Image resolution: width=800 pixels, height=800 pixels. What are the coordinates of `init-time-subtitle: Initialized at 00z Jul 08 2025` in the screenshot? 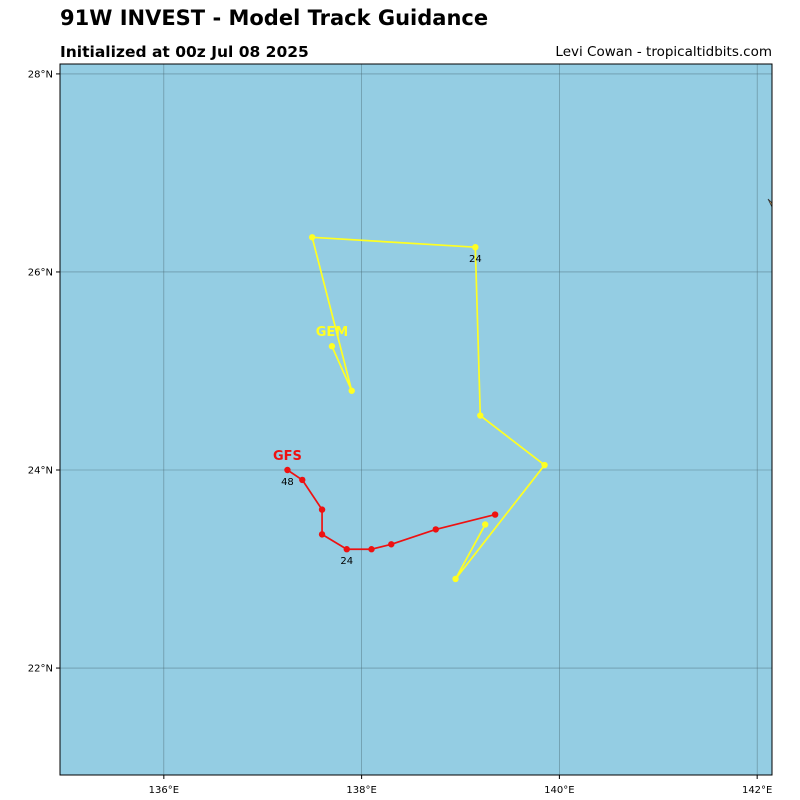 It's located at (184, 52).